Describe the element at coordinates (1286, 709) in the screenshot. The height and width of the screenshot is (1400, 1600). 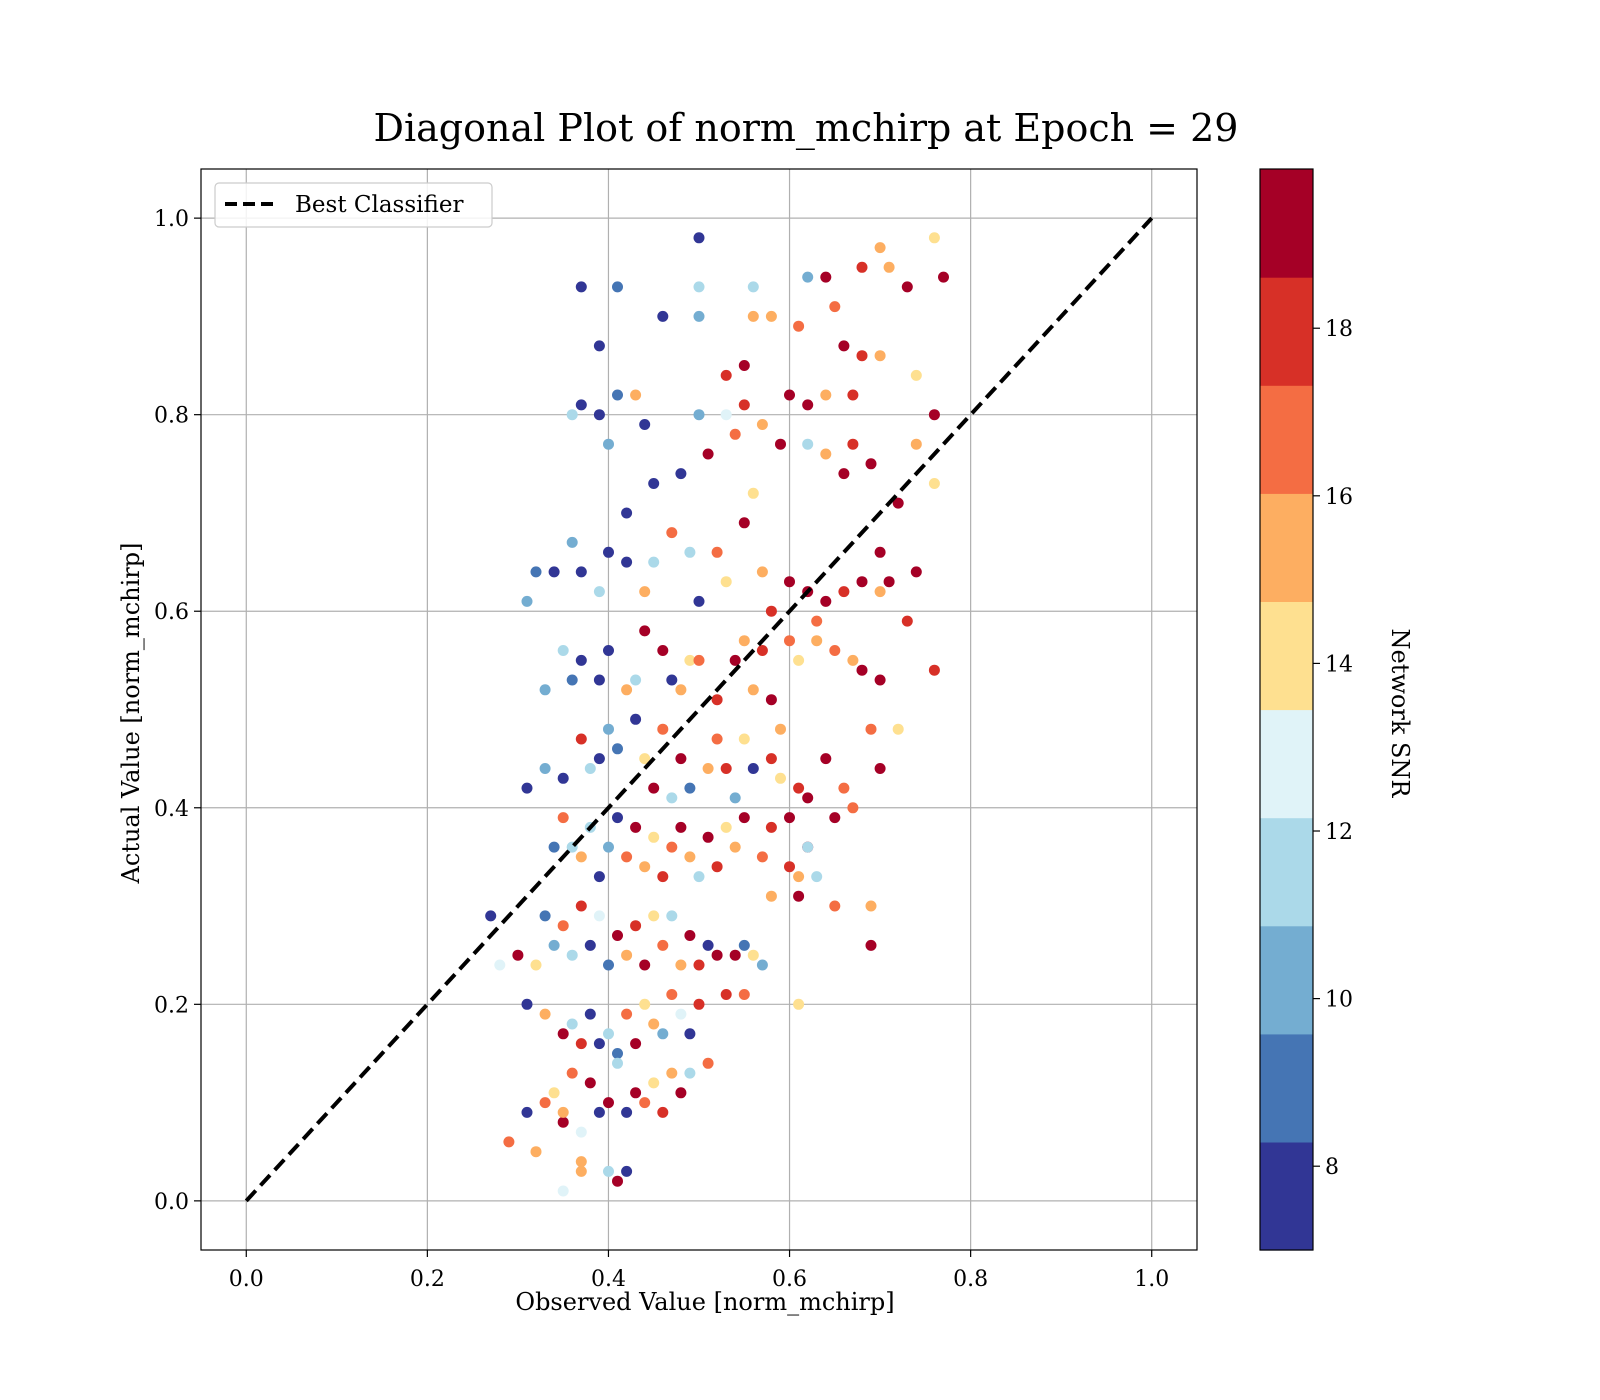
I see `colorbar` at that location.